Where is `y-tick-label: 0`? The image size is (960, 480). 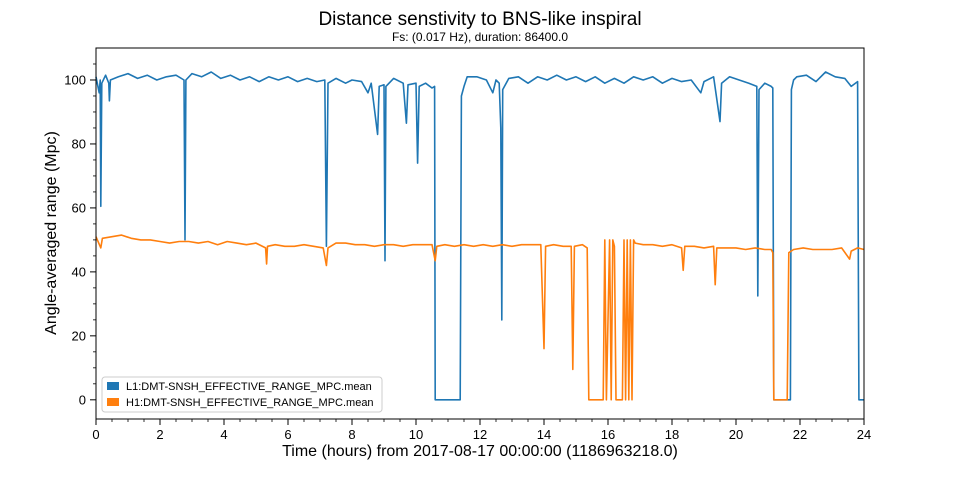
y-tick-label: 0 is located at coordinates (82, 399).